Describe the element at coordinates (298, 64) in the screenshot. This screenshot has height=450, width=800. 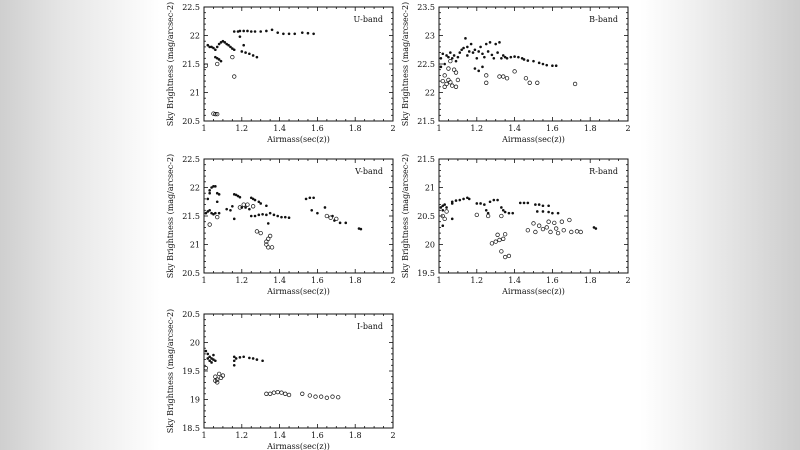
I see `plot-frame` at that location.